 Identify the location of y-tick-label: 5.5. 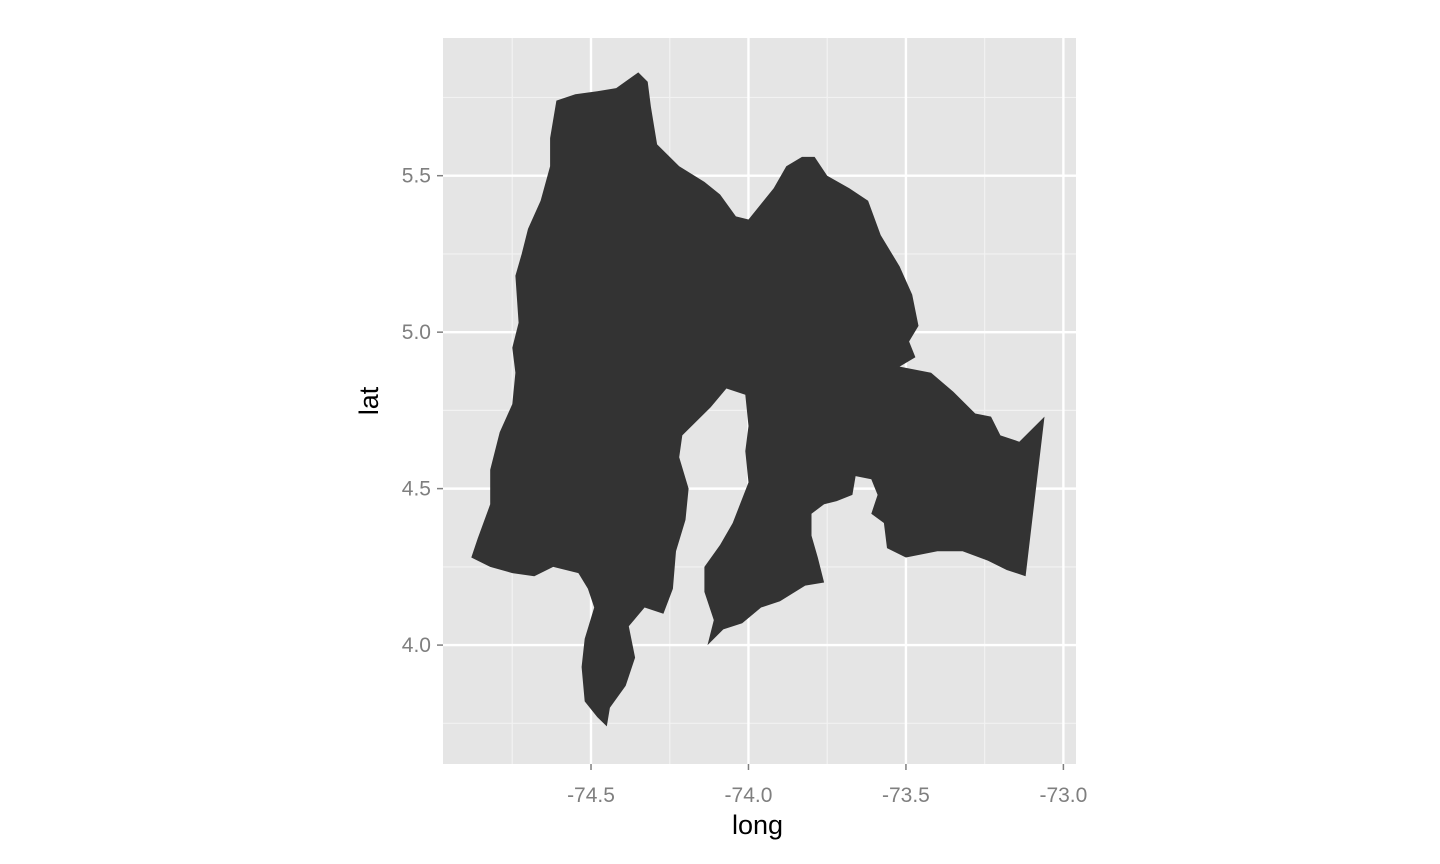
(416, 176).